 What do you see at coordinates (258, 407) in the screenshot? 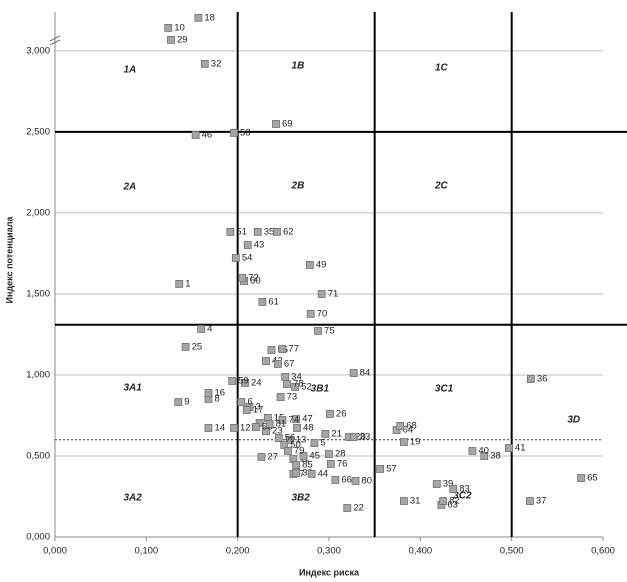
I see `point-label: 3` at bounding box center [258, 407].